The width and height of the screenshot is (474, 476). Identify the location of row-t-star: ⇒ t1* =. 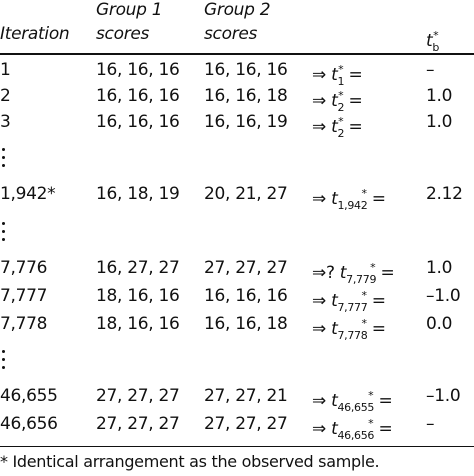
(337, 75).